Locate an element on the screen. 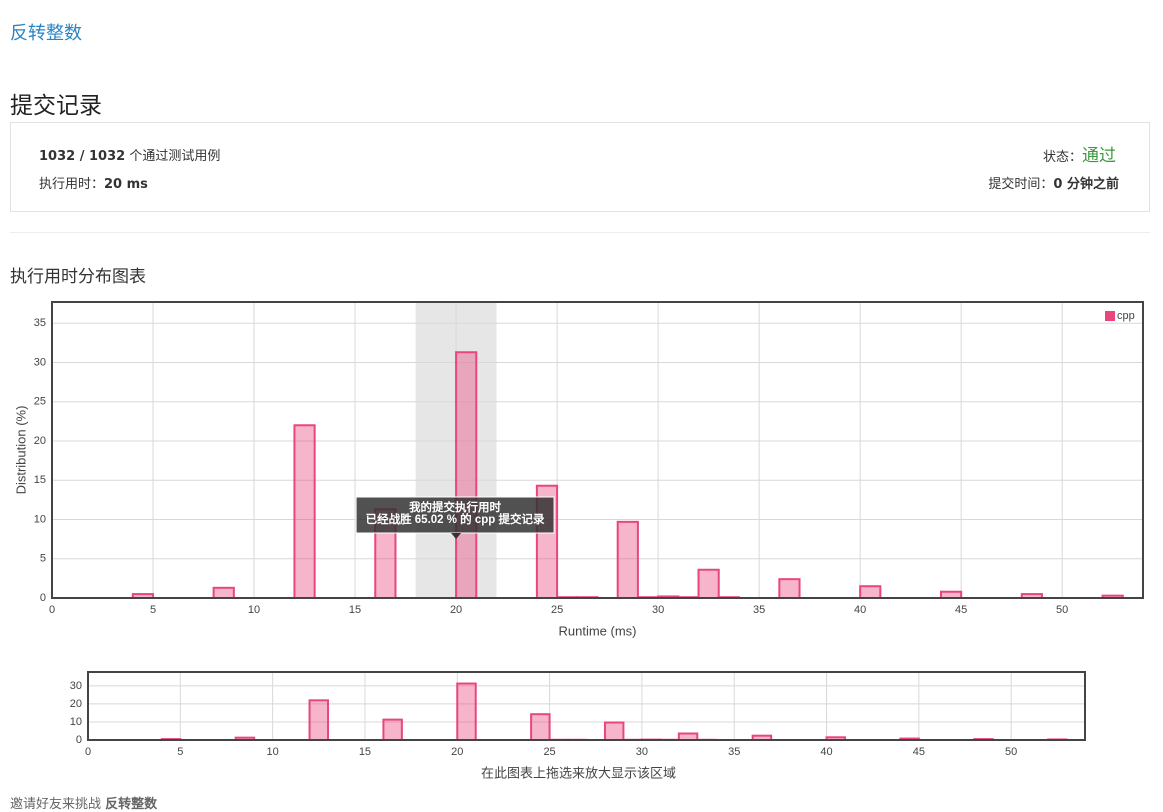 This screenshot has width=1163, height=812. status-row: 状态：通过 is located at coordinates (1079, 153).